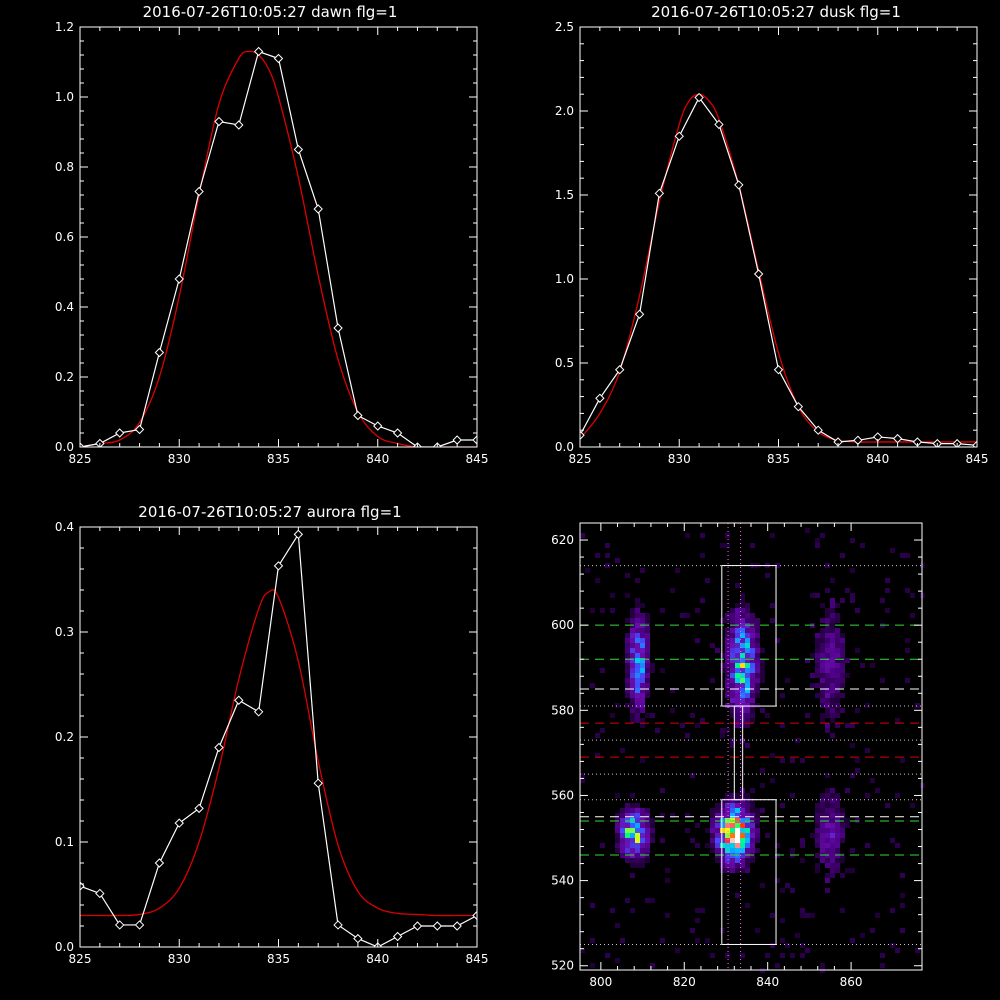  I want to click on dusk-xtick-label: 845, so click(977, 459).